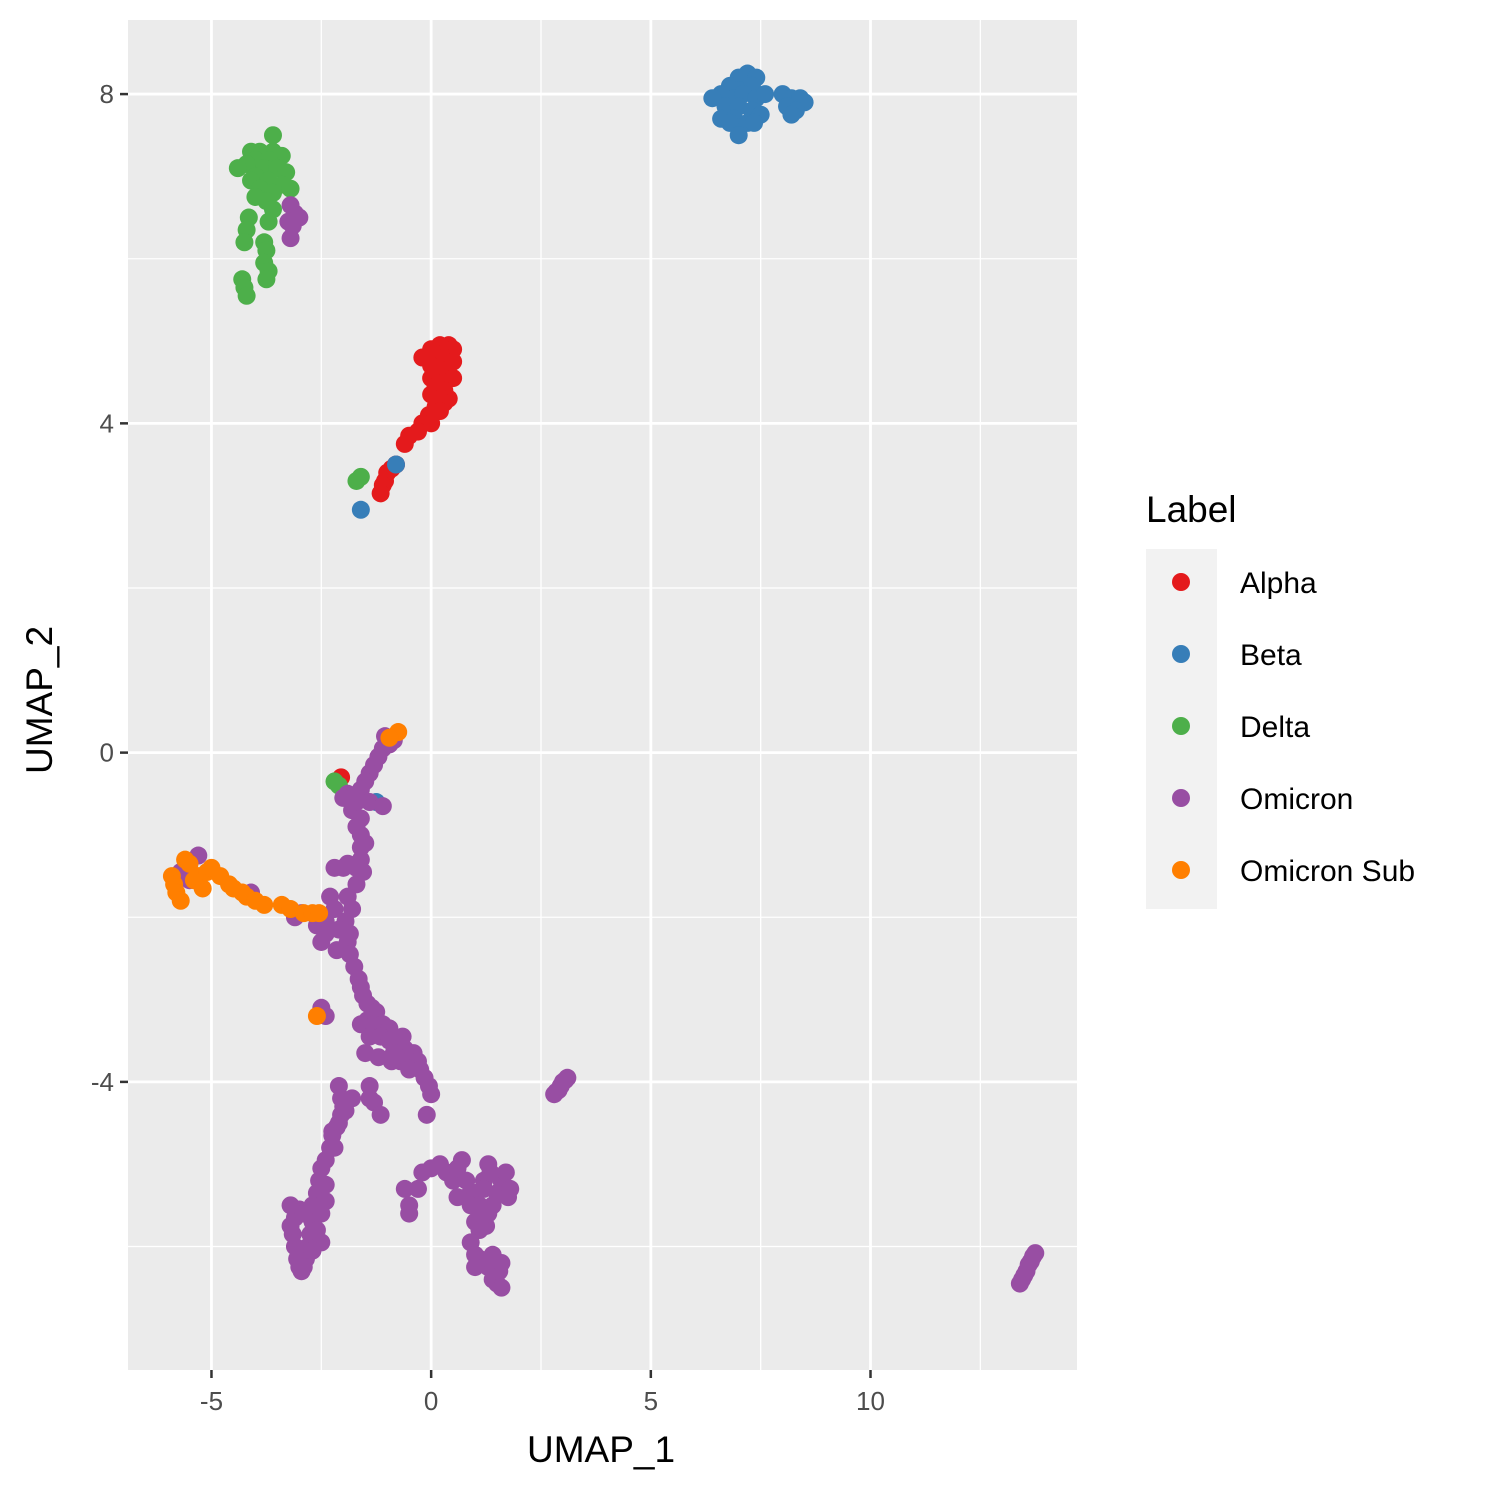 This screenshot has width=1500, height=1500. I want to click on y-tick-label: 0, so click(107, 753).